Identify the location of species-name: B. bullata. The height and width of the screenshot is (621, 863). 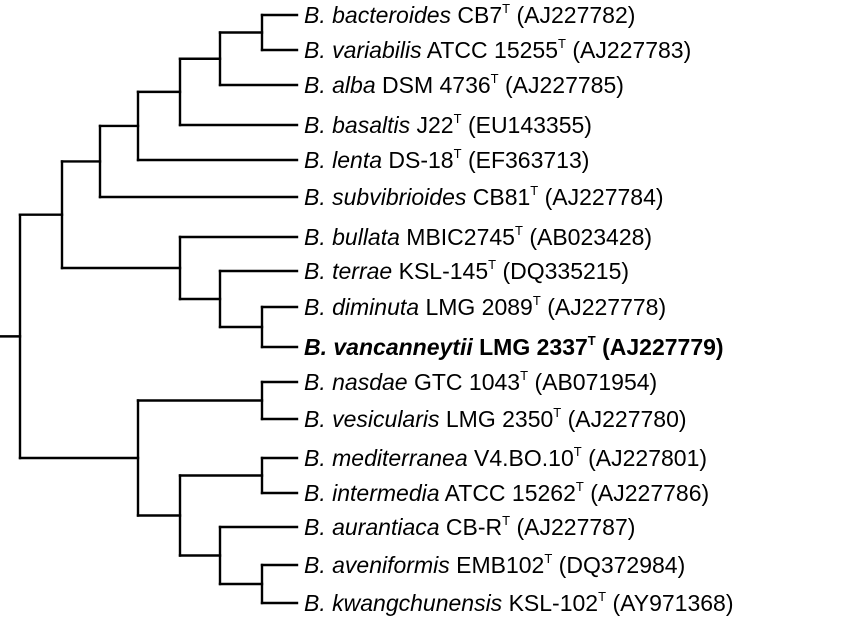
(352, 237).